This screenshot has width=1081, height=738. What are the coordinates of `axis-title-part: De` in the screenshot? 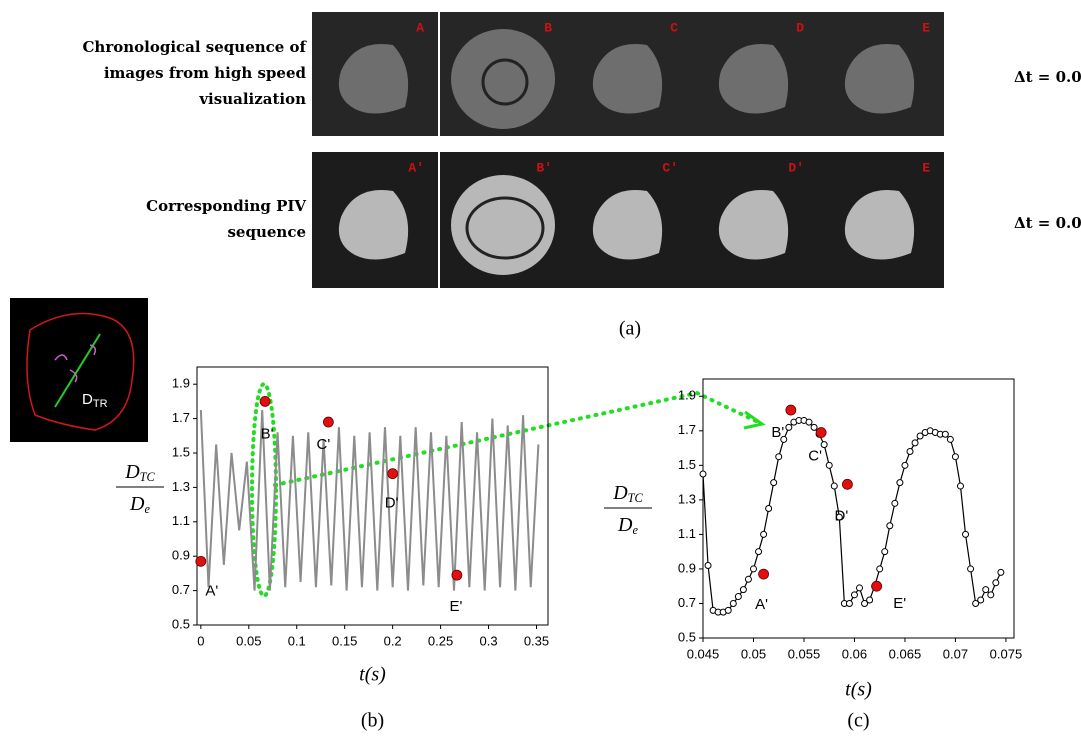 It's located at (627, 525).